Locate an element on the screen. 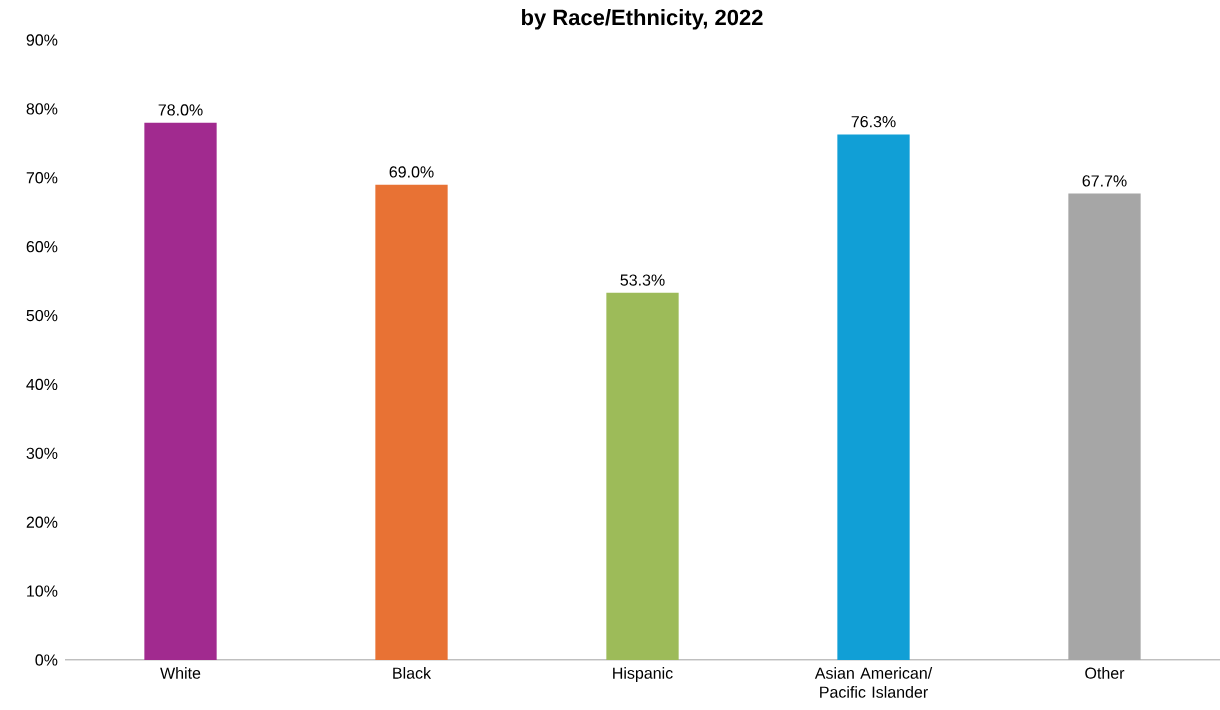 This screenshot has width=1220, height=710. y-tick-label: 70% is located at coordinates (42, 178).